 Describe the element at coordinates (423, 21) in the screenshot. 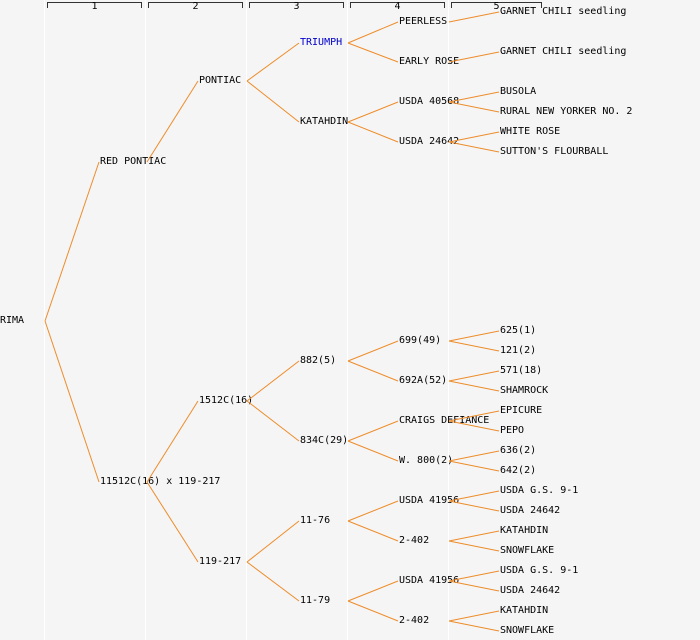

I see `node-peerless: PEERLESS` at that location.